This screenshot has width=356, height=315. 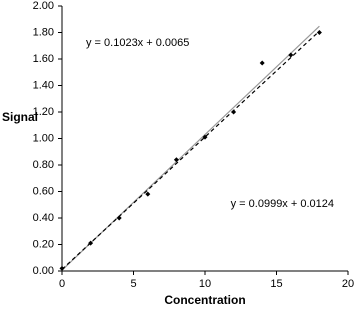 What do you see at coordinates (204, 300) in the screenshot?
I see `x-axis-label: Concentration` at bounding box center [204, 300].